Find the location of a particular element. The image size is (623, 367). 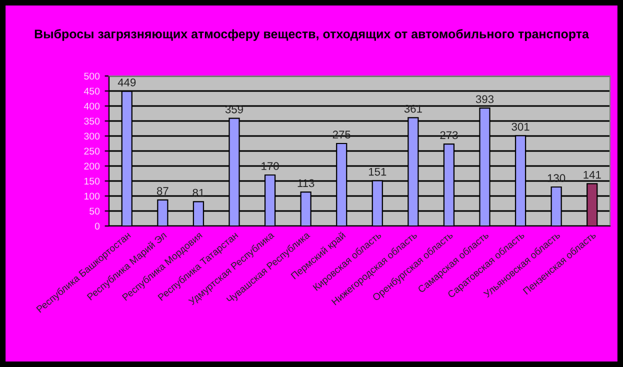

data-label: 301 is located at coordinates (521, 126).